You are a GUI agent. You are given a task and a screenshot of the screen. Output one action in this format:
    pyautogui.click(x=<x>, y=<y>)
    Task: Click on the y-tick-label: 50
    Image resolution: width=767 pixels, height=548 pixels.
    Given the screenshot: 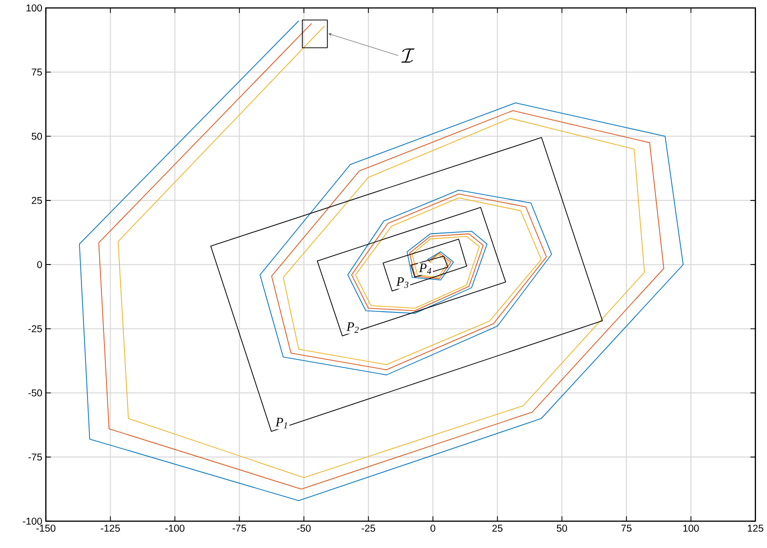 What is the action you would take?
    pyautogui.click(x=37, y=136)
    